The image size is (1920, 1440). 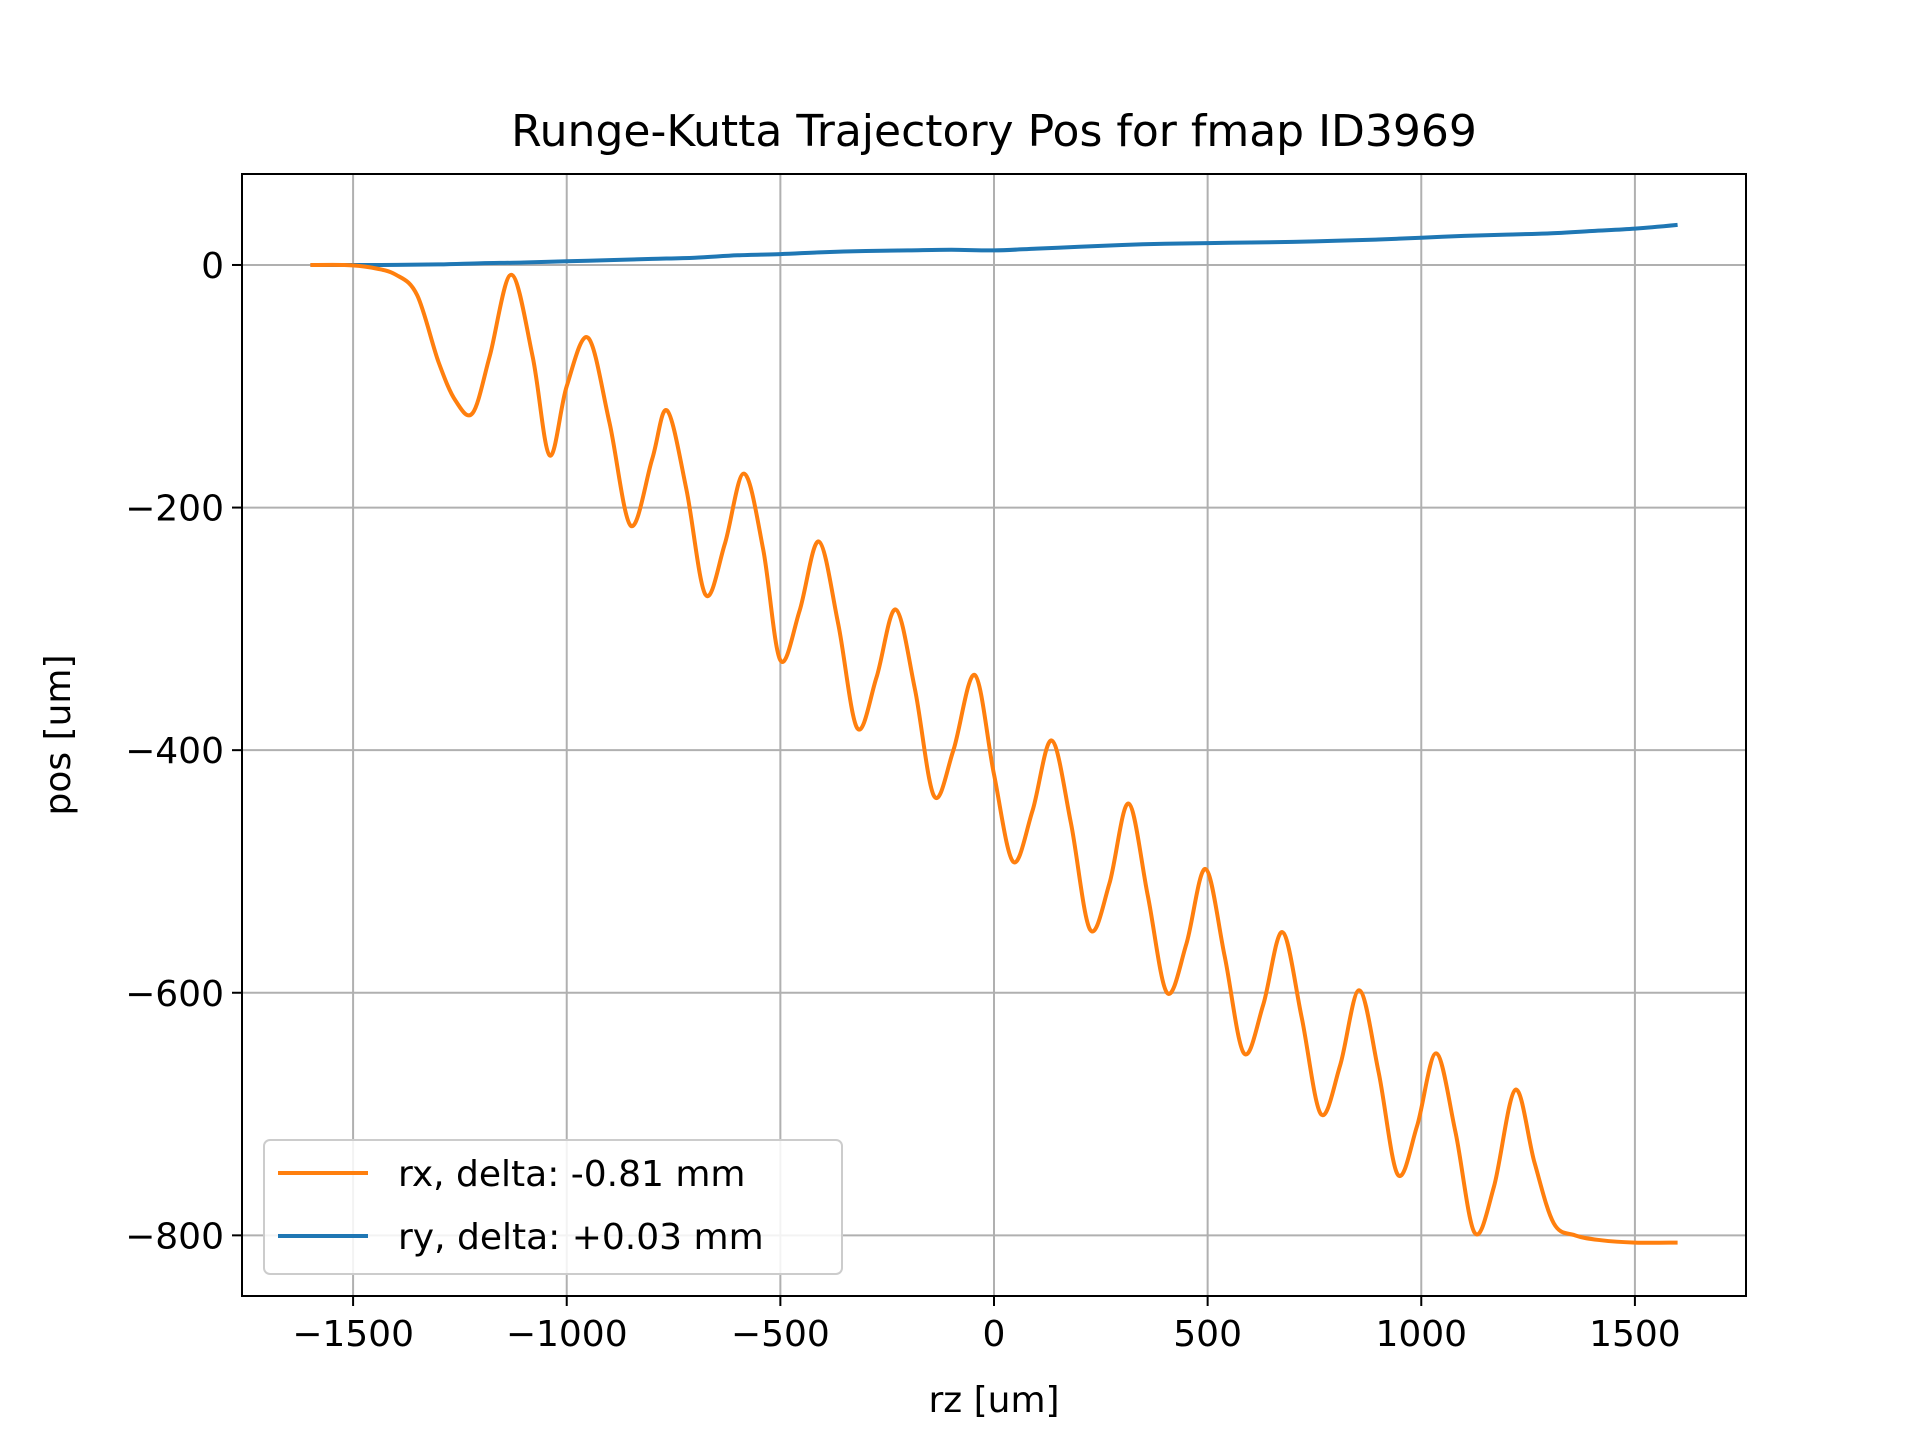 I want to click on x-tick-label: 500, so click(x=1207, y=1334).